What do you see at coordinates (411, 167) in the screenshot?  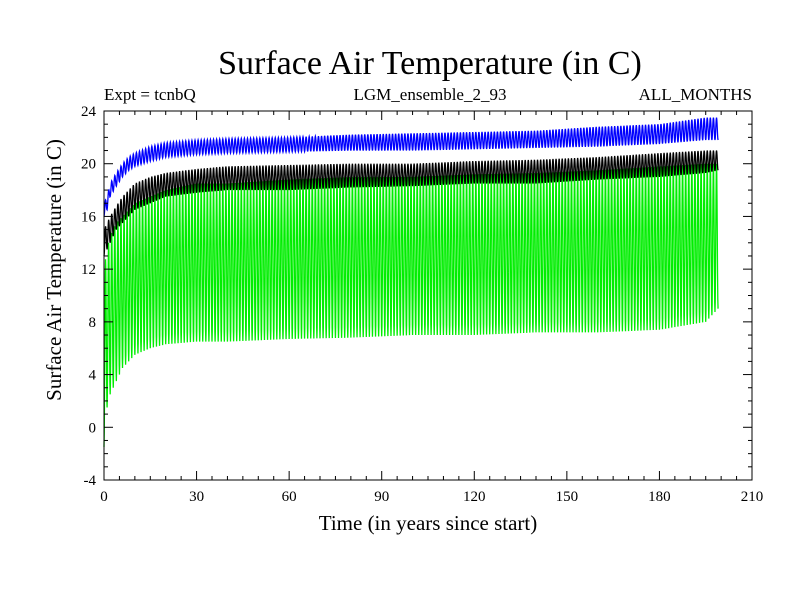 I see `series-blue-line` at bounding box center [411, 167].